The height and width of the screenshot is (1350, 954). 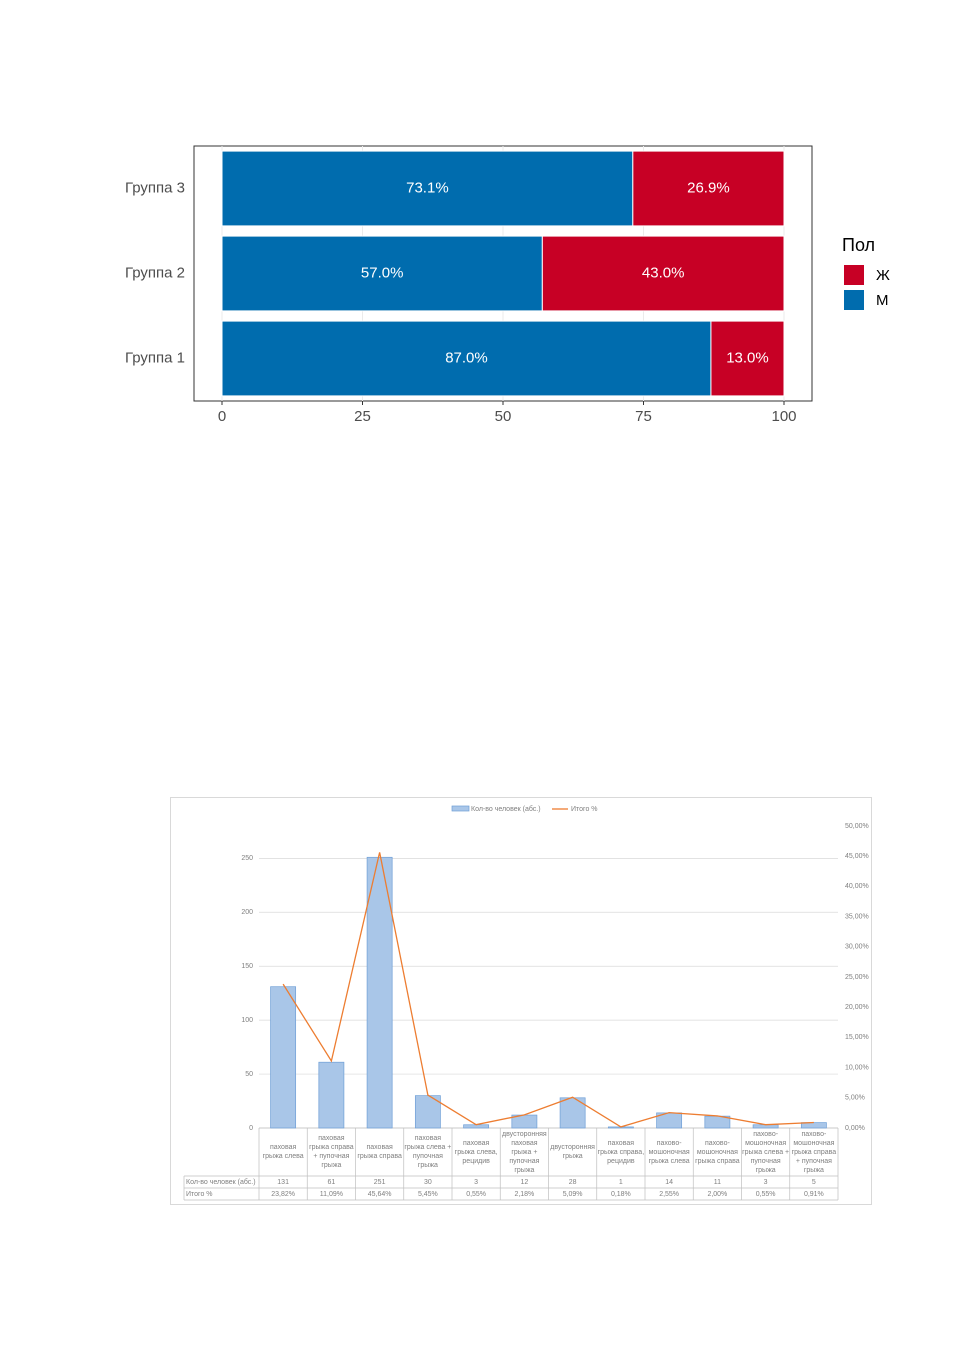 I want to click on x-tick-label: 75, so click(x=643, y=416).